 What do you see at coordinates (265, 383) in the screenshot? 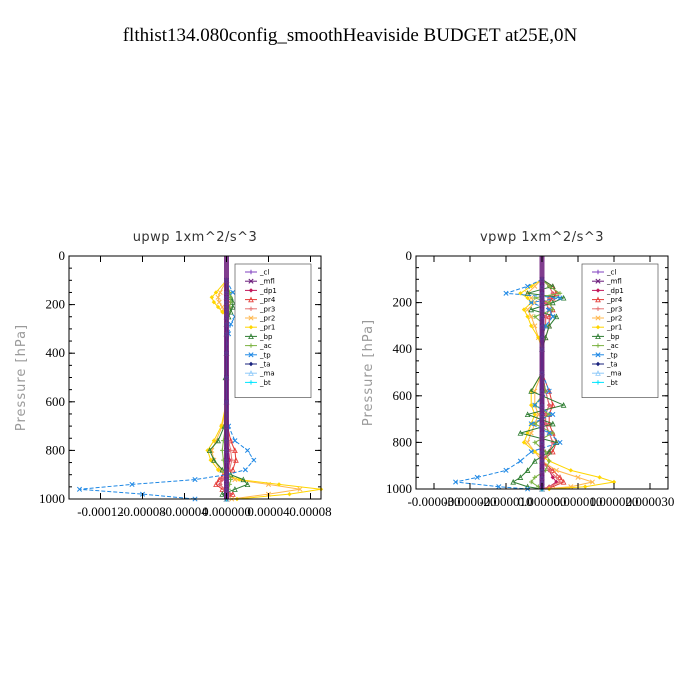
I see `legend-label: _bt` at bounding box center [265, 383].